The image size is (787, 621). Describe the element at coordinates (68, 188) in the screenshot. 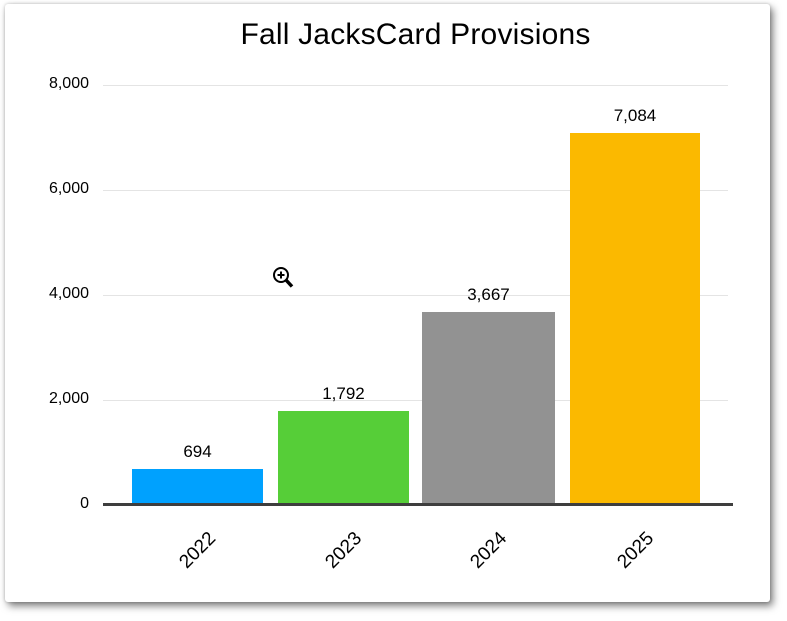

I see `y-tick-label-6000: 6,000` at that location.